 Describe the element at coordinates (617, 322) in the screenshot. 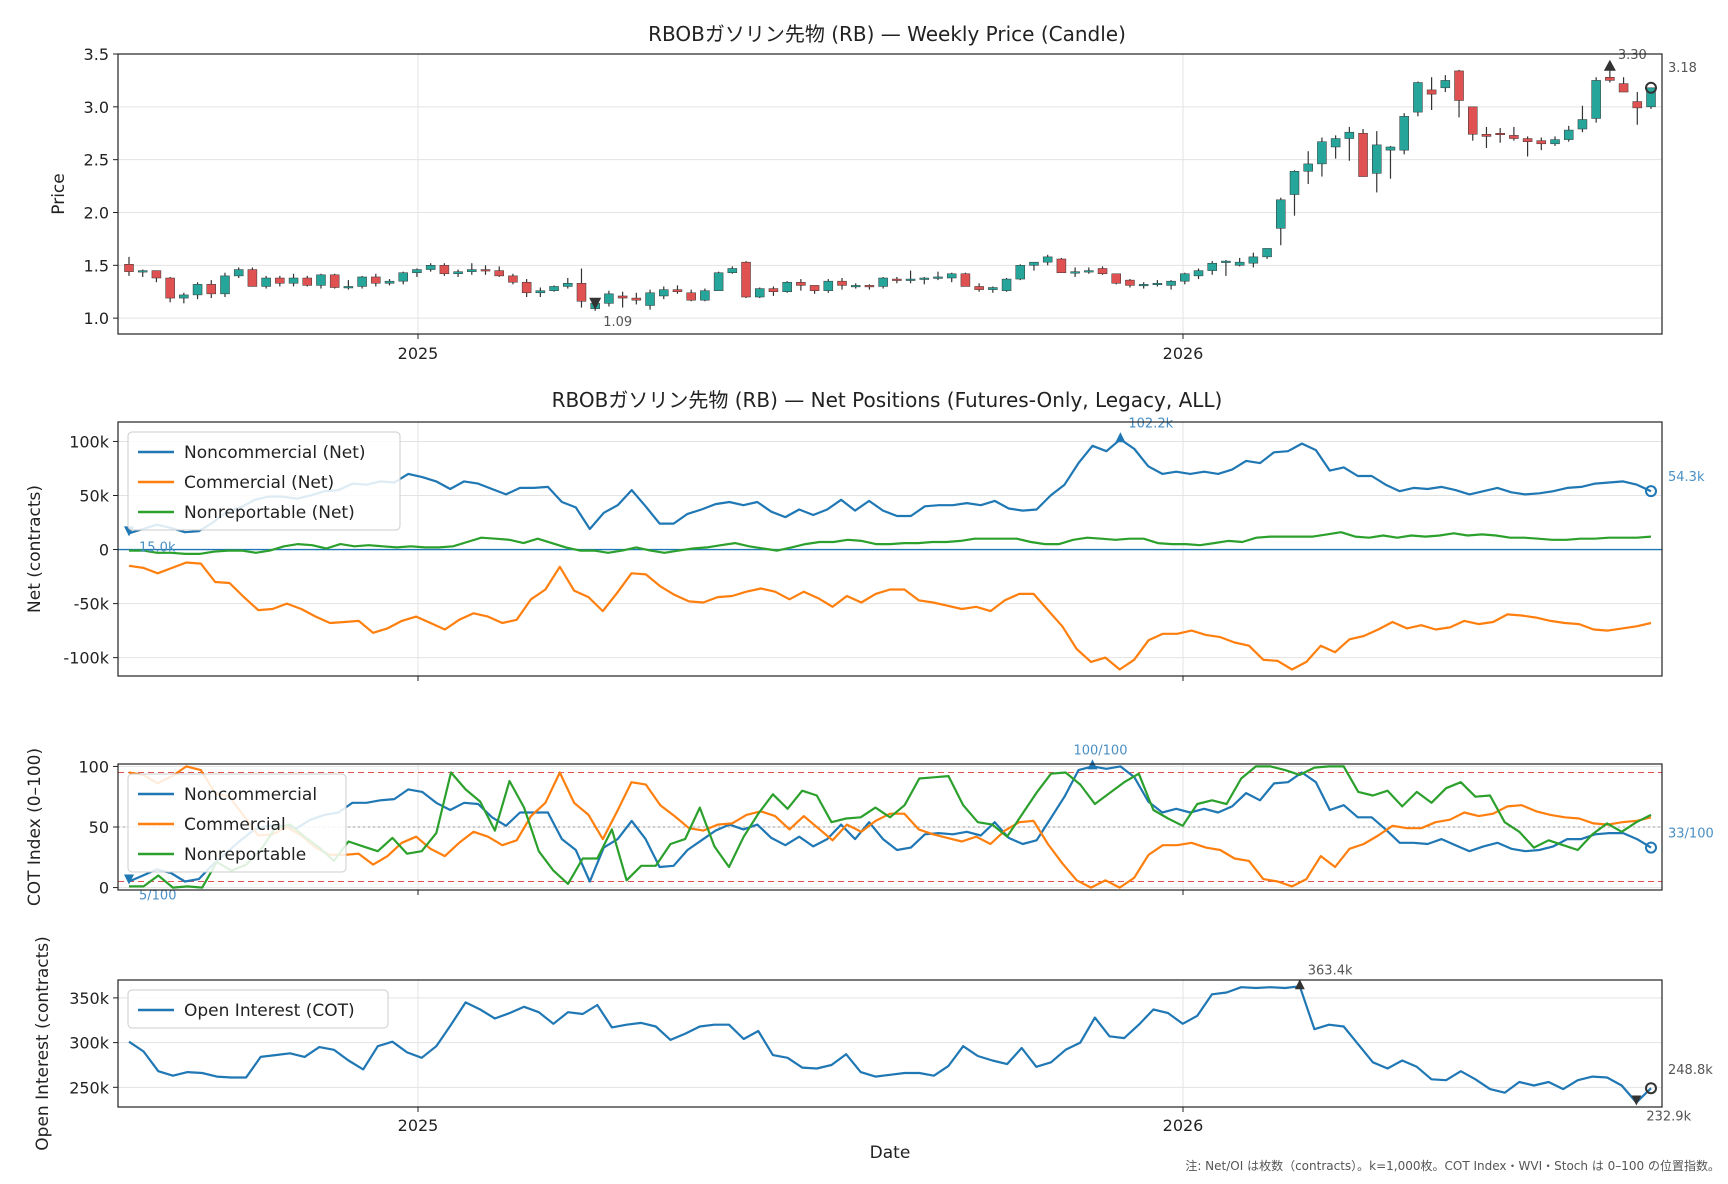

I see `min-annotation: 1.09` at that location.